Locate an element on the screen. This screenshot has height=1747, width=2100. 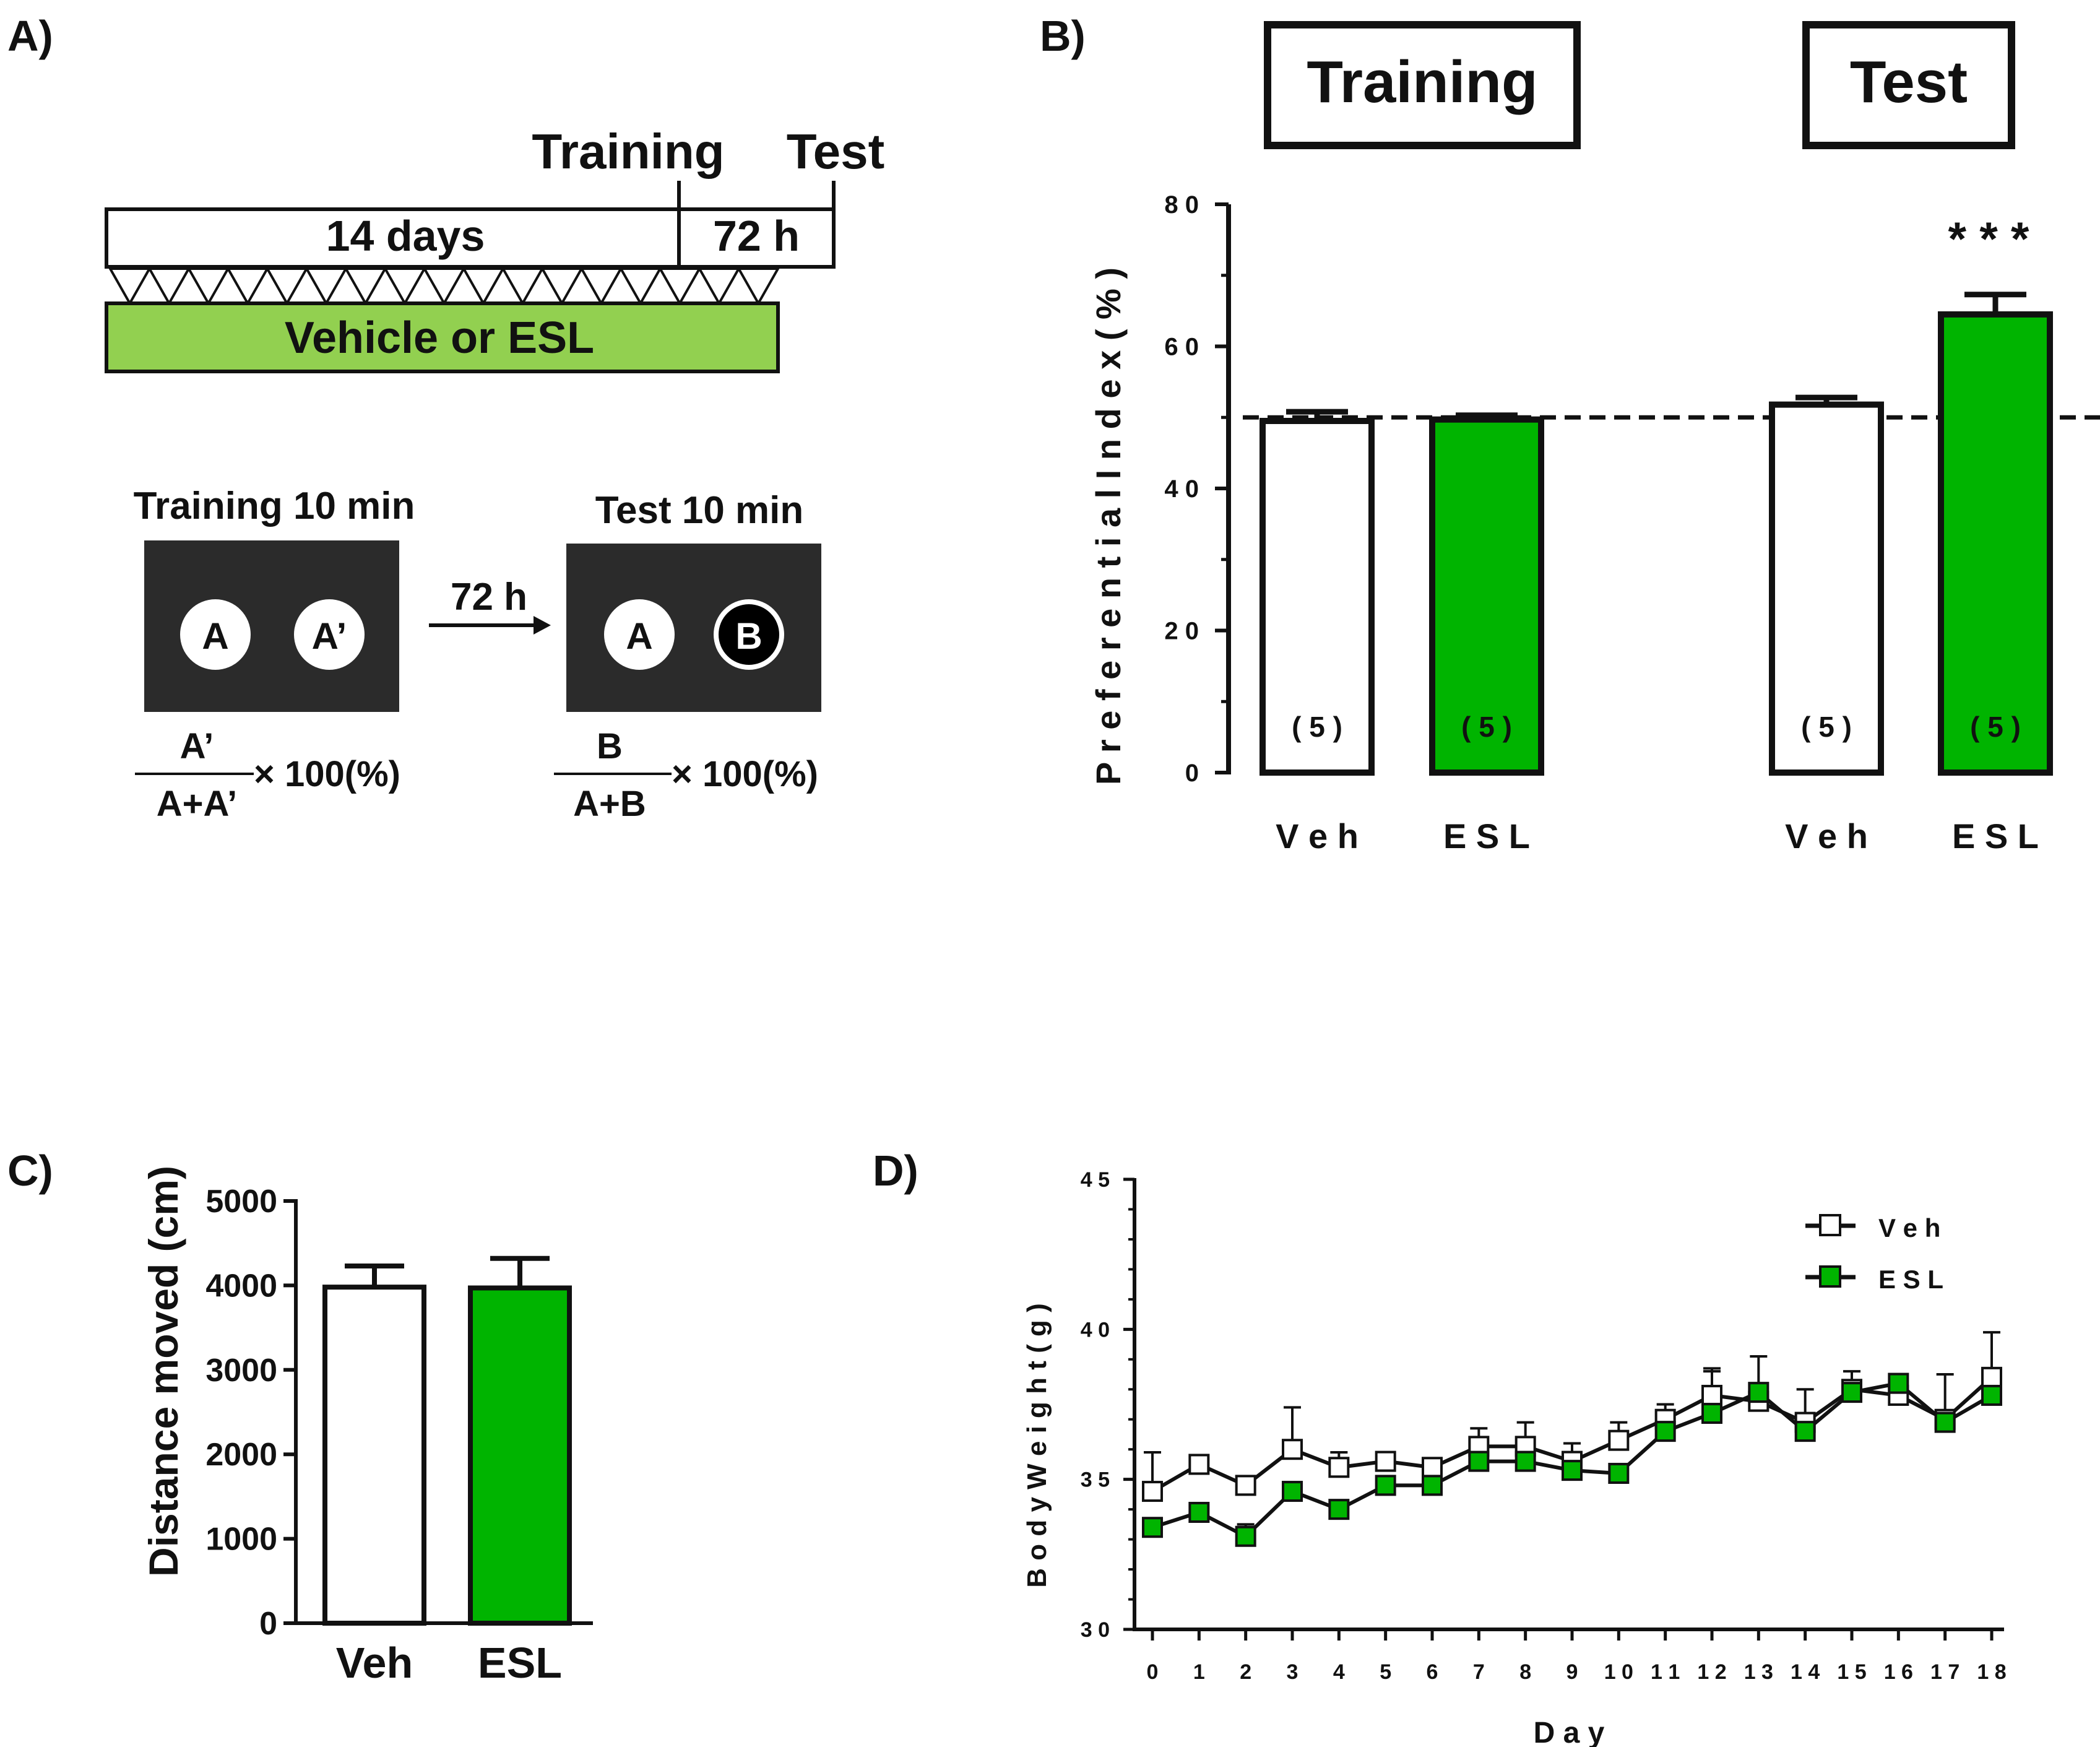
c-y-tick-label: 0 is located at coordinates (268, 1624).